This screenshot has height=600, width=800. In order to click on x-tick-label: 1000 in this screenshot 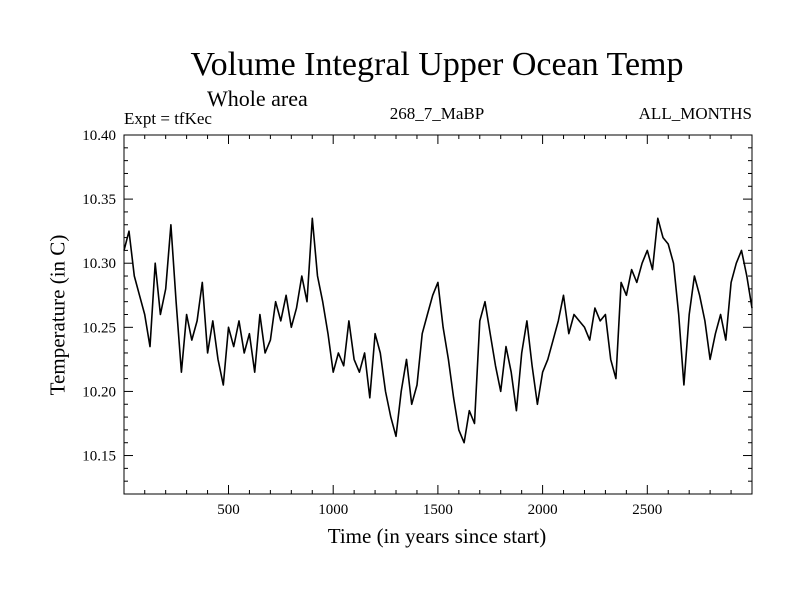, I will do `click(333, 510)`.